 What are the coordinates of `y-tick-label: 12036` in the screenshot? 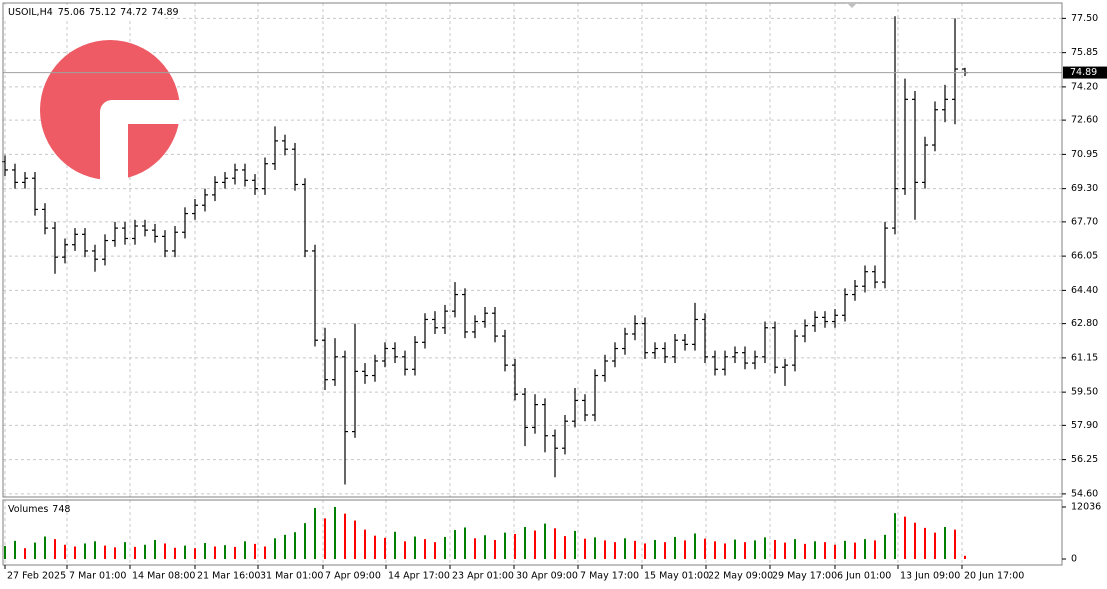 It's located at (1086, 507).